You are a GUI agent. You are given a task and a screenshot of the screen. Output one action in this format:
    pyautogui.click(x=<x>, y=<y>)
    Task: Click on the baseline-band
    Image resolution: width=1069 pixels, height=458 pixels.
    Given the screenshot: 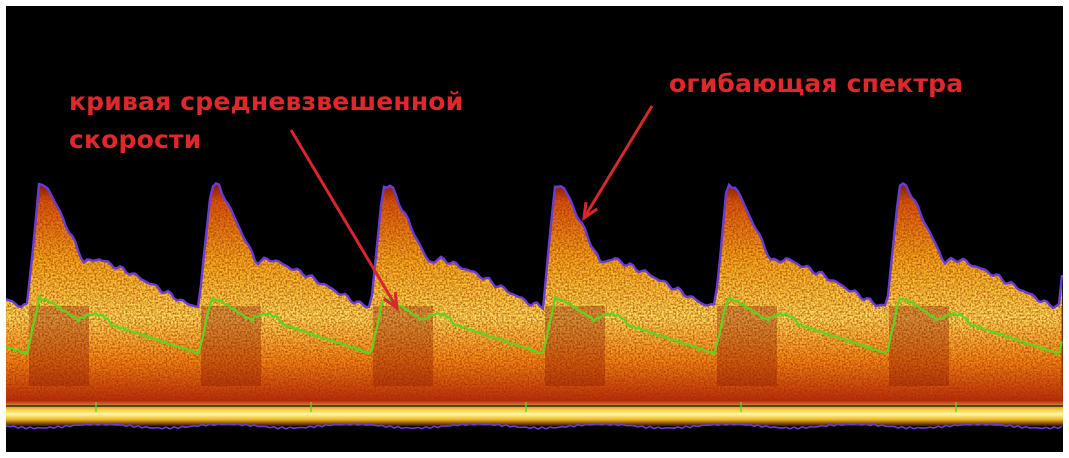 What is the action you would take?
    pyautogui.click(x=534, y=415)
    